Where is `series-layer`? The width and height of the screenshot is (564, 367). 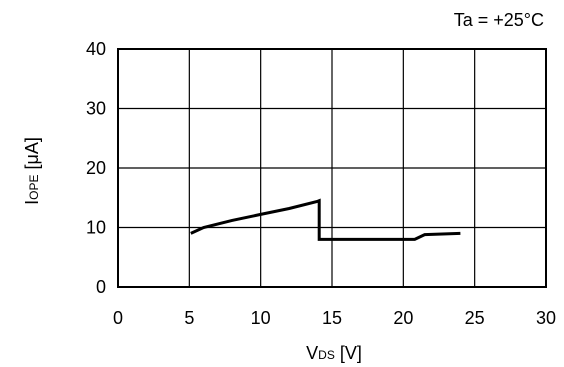 series-layer is located at coordinates (325, 219).